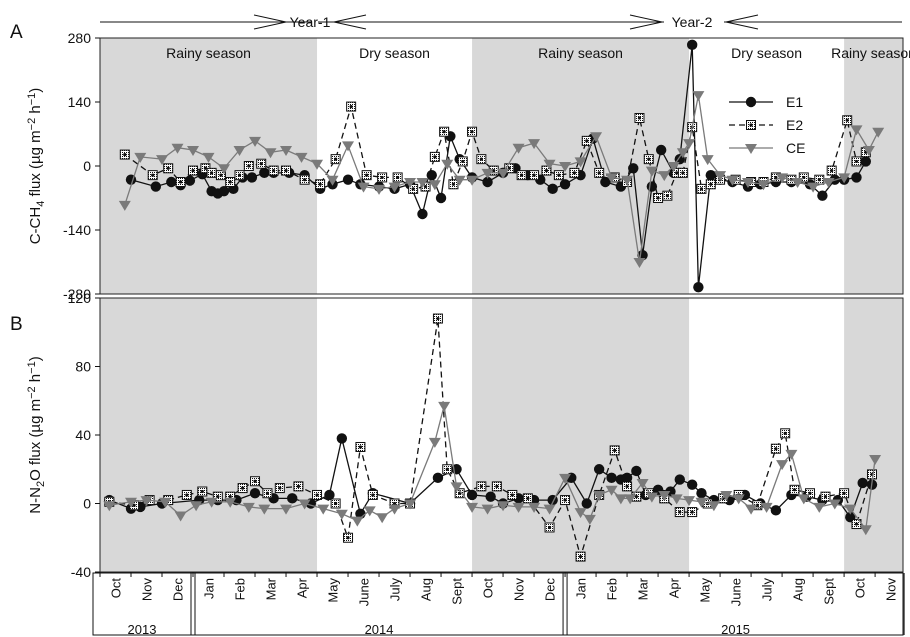  Describe the element at coordinates (302, 587) in the screenshot. I see `x-tick-label: Apr` at that location.